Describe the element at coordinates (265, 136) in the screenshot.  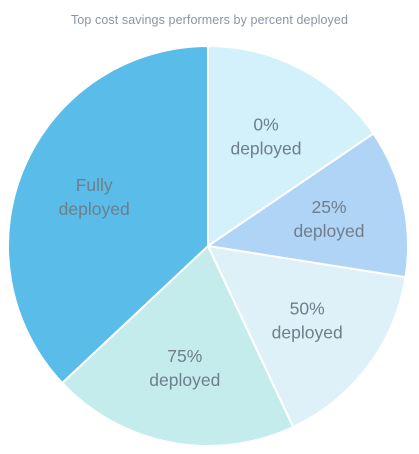
I see `pie-slice-label-0: 0% deployed` at that location.